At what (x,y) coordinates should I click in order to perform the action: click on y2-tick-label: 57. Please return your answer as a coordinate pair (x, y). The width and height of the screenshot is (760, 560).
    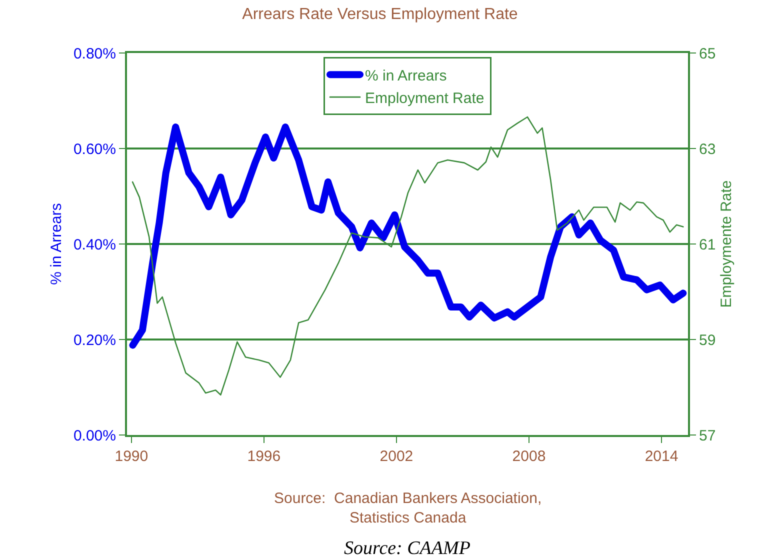
    Looking at the image, I should click on (707, 435).